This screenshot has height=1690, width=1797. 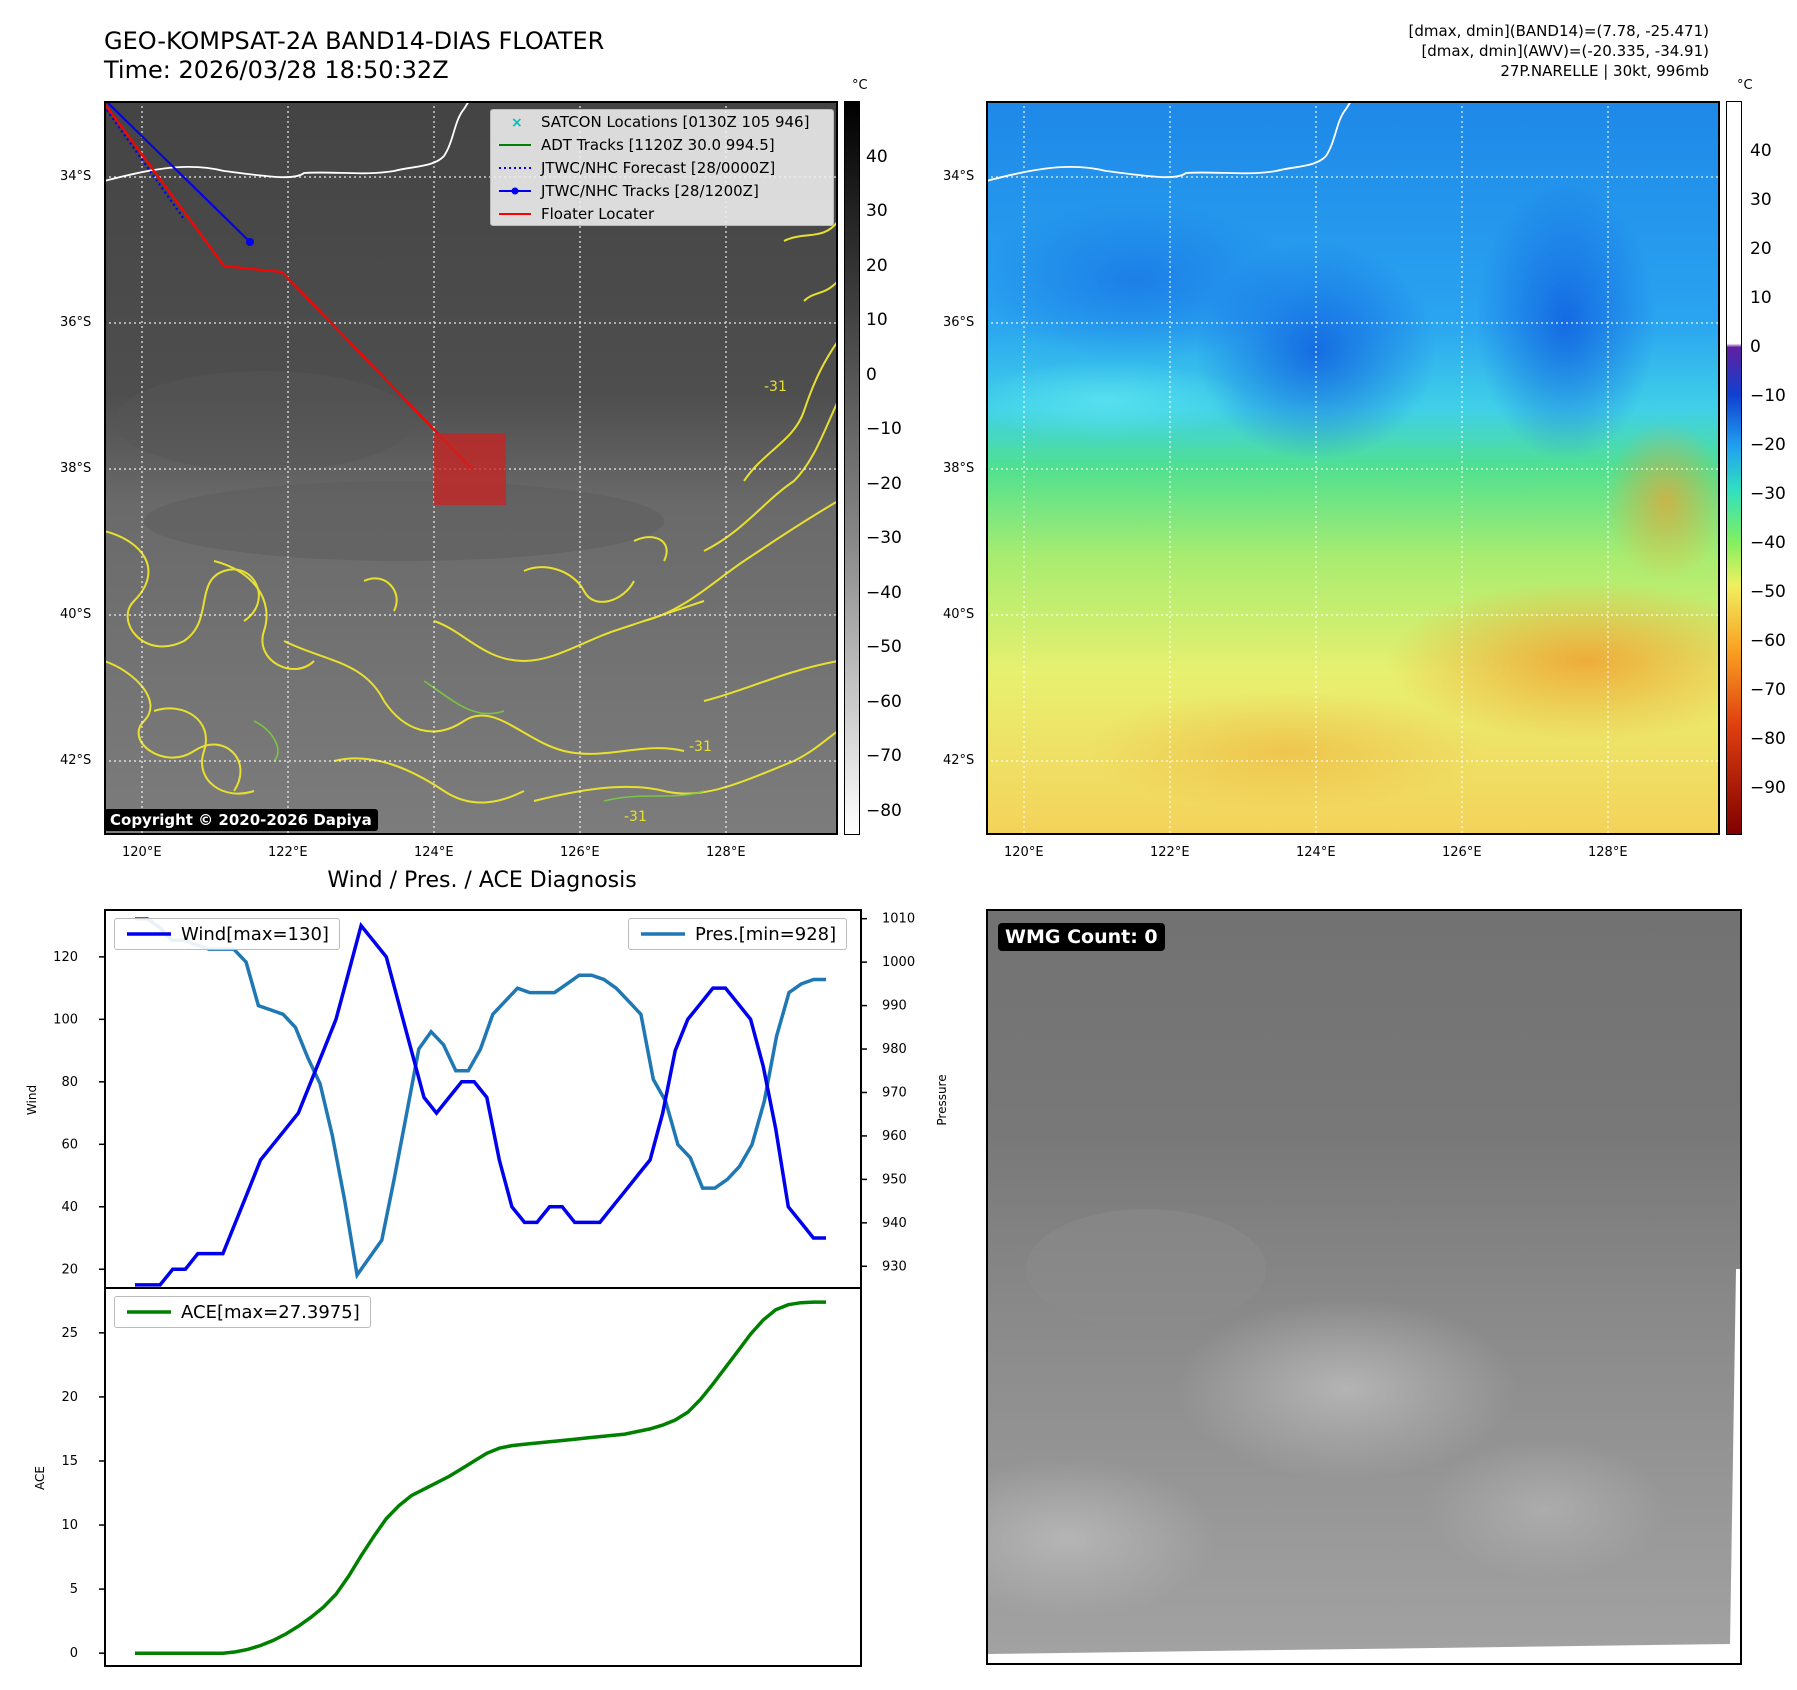 What do you see at coordinates (69, 1082) in the screenshot?
I see `y-tick-label: 80` at bounding box center [69, 1082].